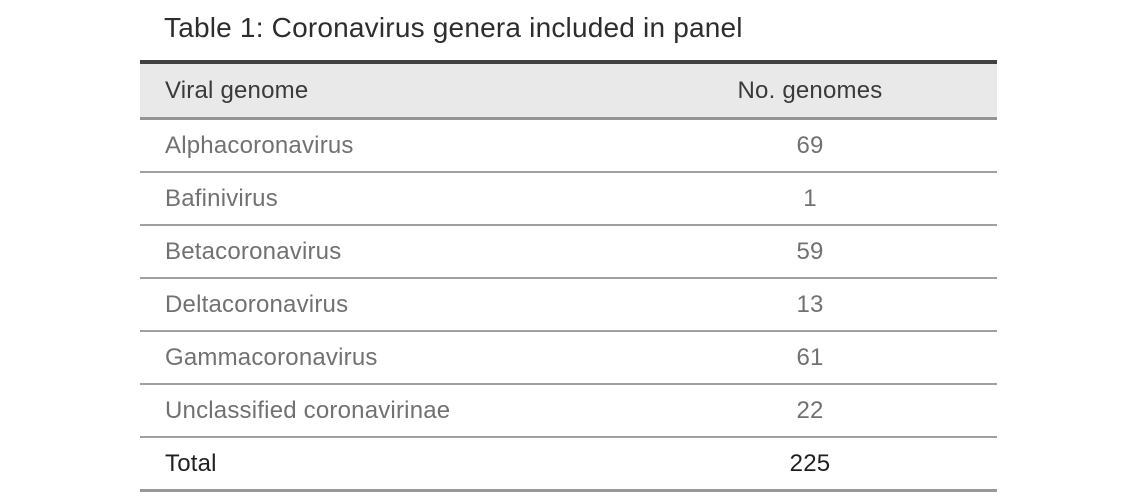 Image resolution: width=1140 pixels, height=500 pixels. I want to click on table-row: Unclassified coronavirinae 22, so click(568, 411).